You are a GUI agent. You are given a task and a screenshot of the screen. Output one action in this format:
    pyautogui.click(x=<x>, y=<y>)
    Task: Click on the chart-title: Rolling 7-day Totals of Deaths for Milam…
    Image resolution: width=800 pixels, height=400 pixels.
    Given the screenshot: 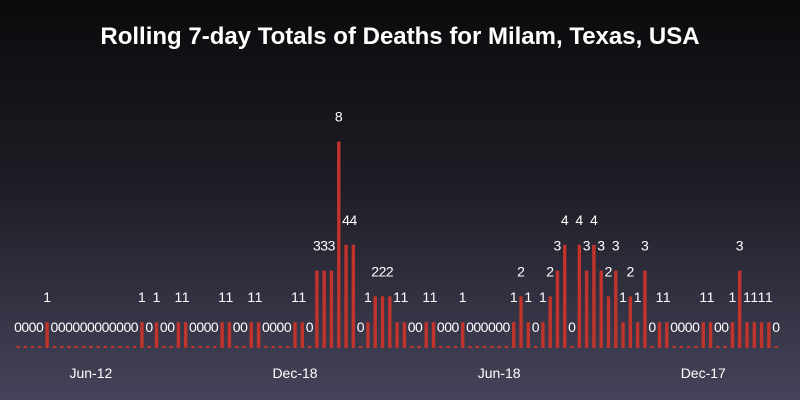 What is the action you would take?
    pyautogui.click(x=399, y=36)
    